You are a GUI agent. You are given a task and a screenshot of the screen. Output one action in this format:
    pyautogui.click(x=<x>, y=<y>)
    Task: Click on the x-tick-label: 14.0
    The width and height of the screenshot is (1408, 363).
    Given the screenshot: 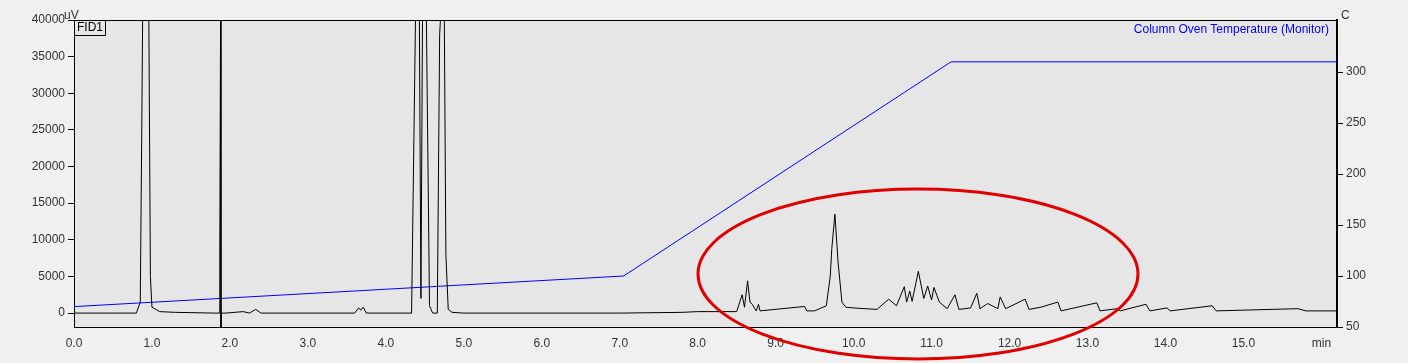 What is the action you would take?
    pyautogui.click(x=1165, y=342)
    